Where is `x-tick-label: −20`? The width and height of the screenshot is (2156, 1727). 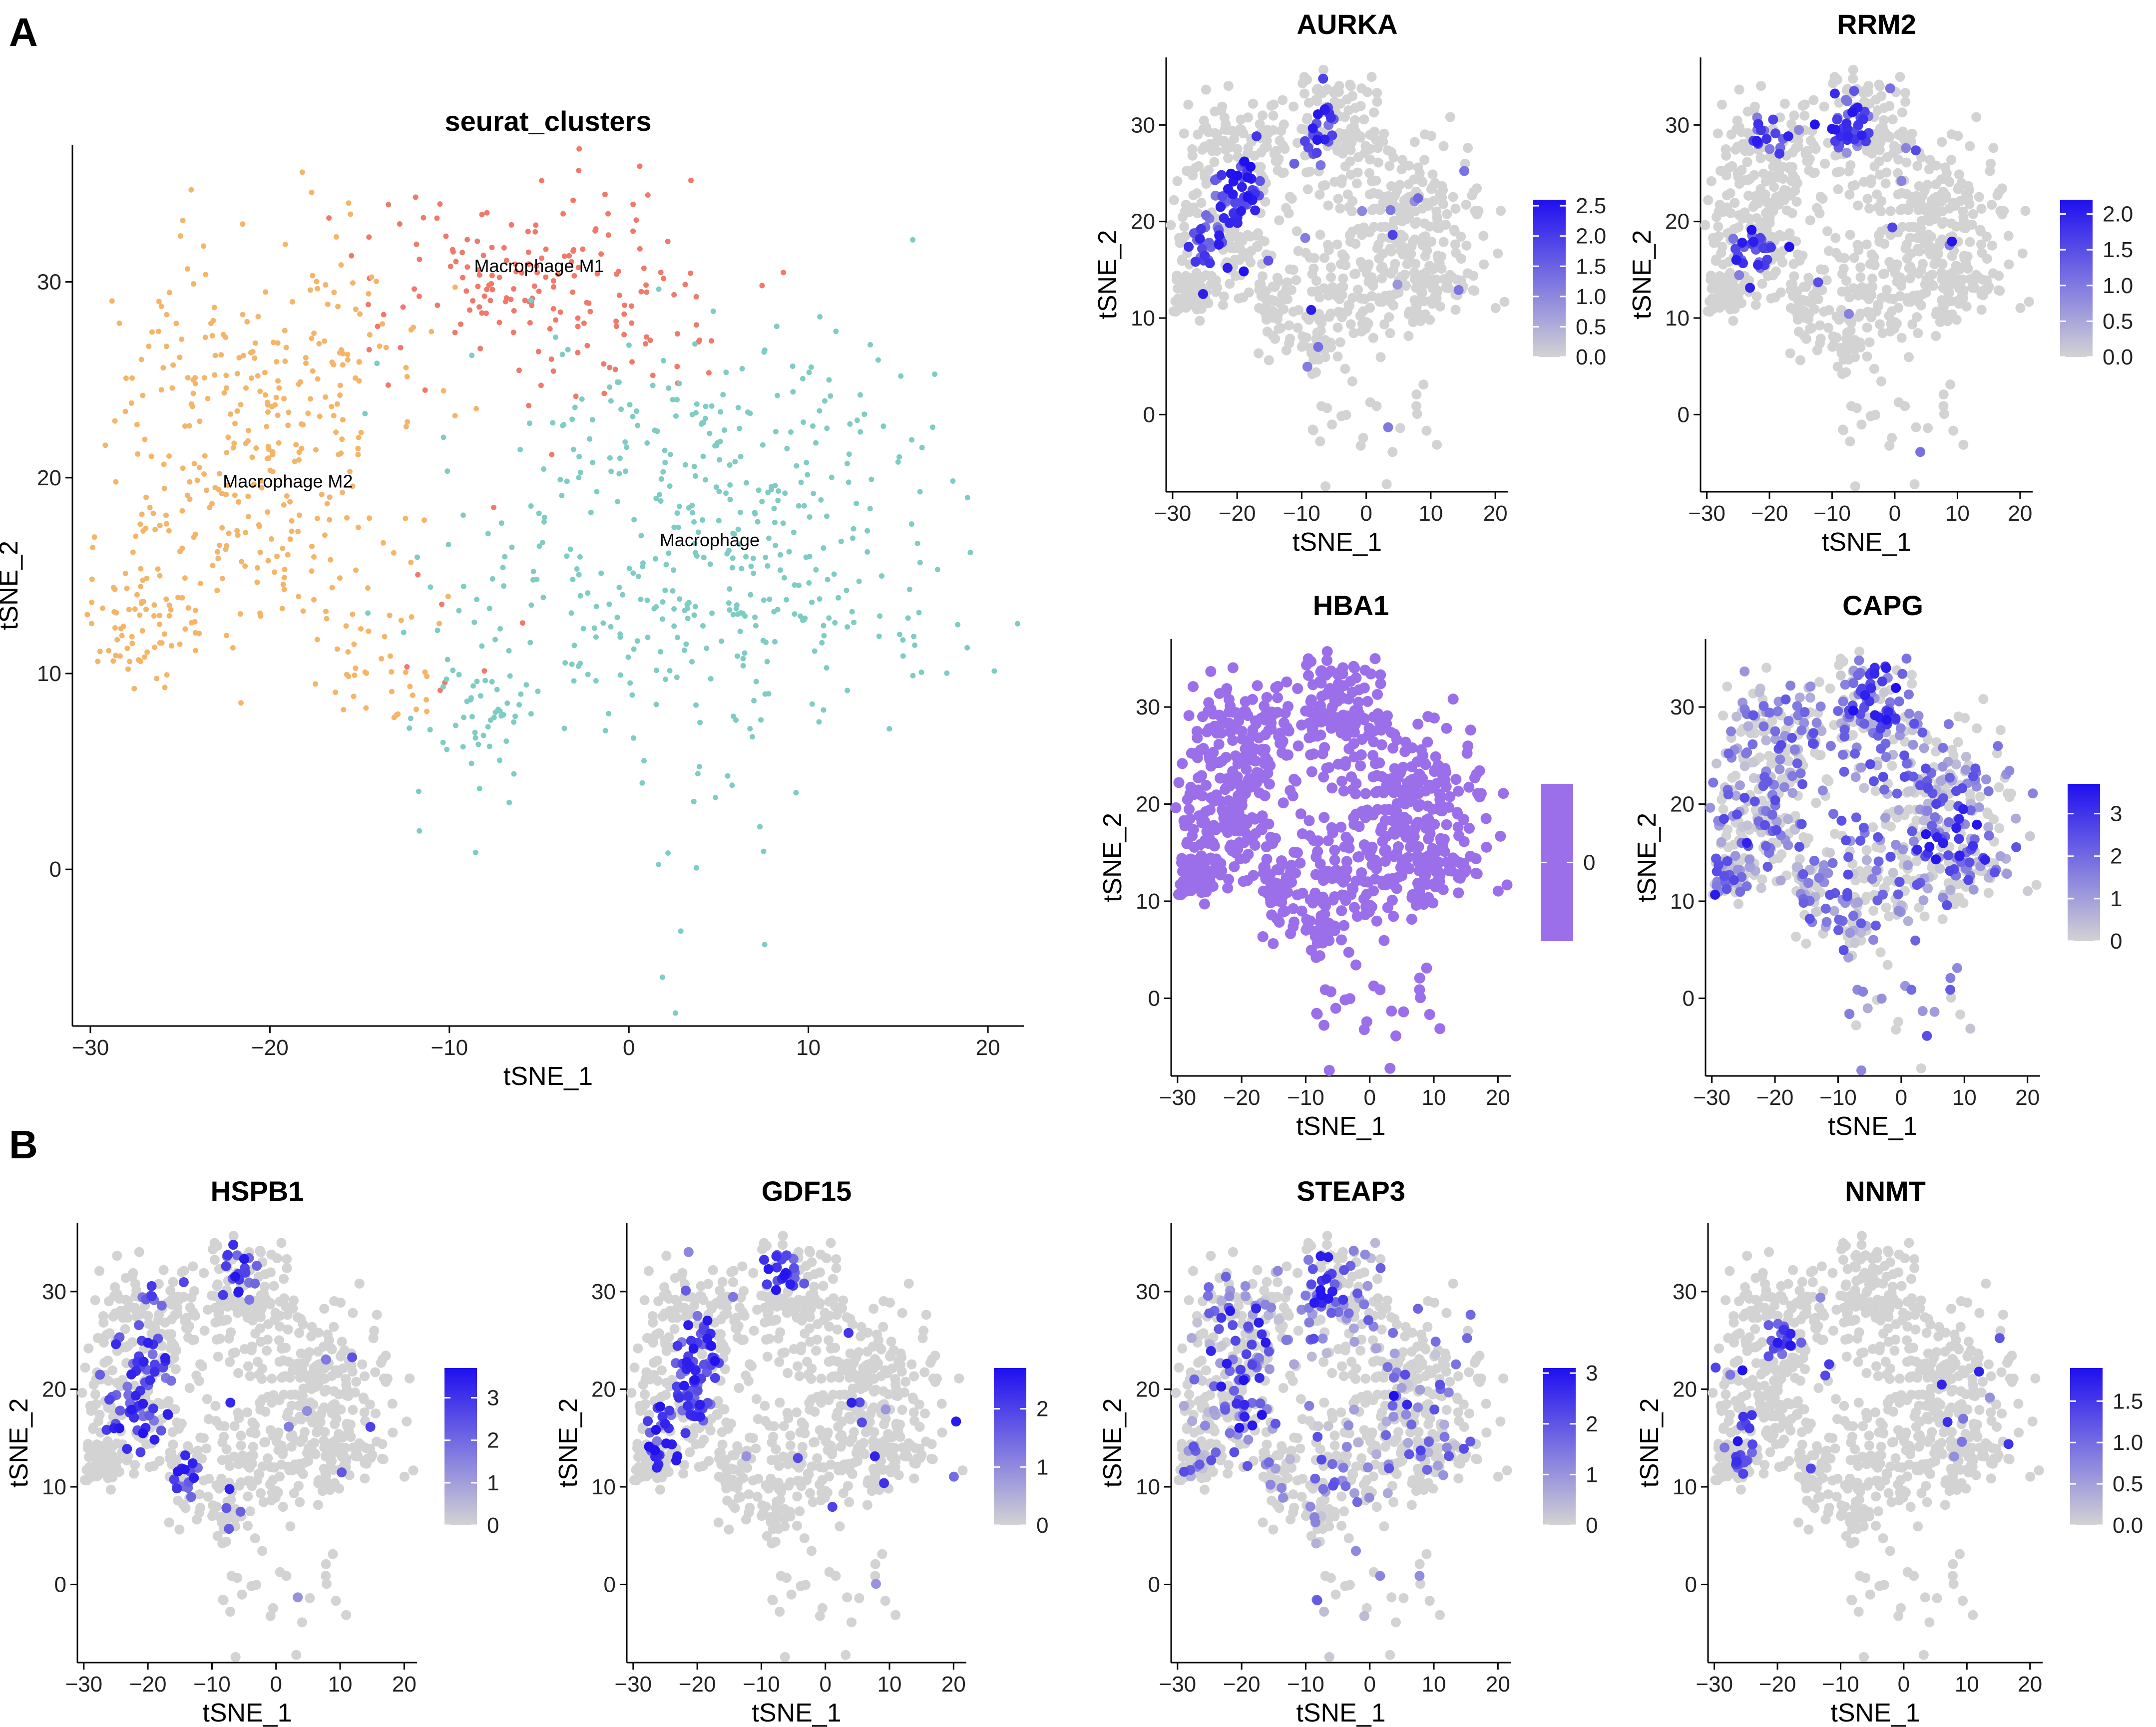
x-tick-label: −20 is located at coordinates (270, 1048).